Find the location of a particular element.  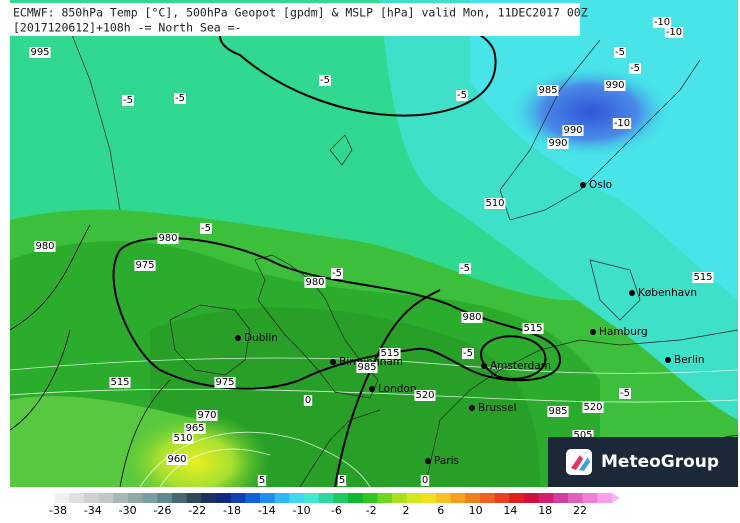

colorbar-tick-label: -30 is located at coordinates (128, 510).